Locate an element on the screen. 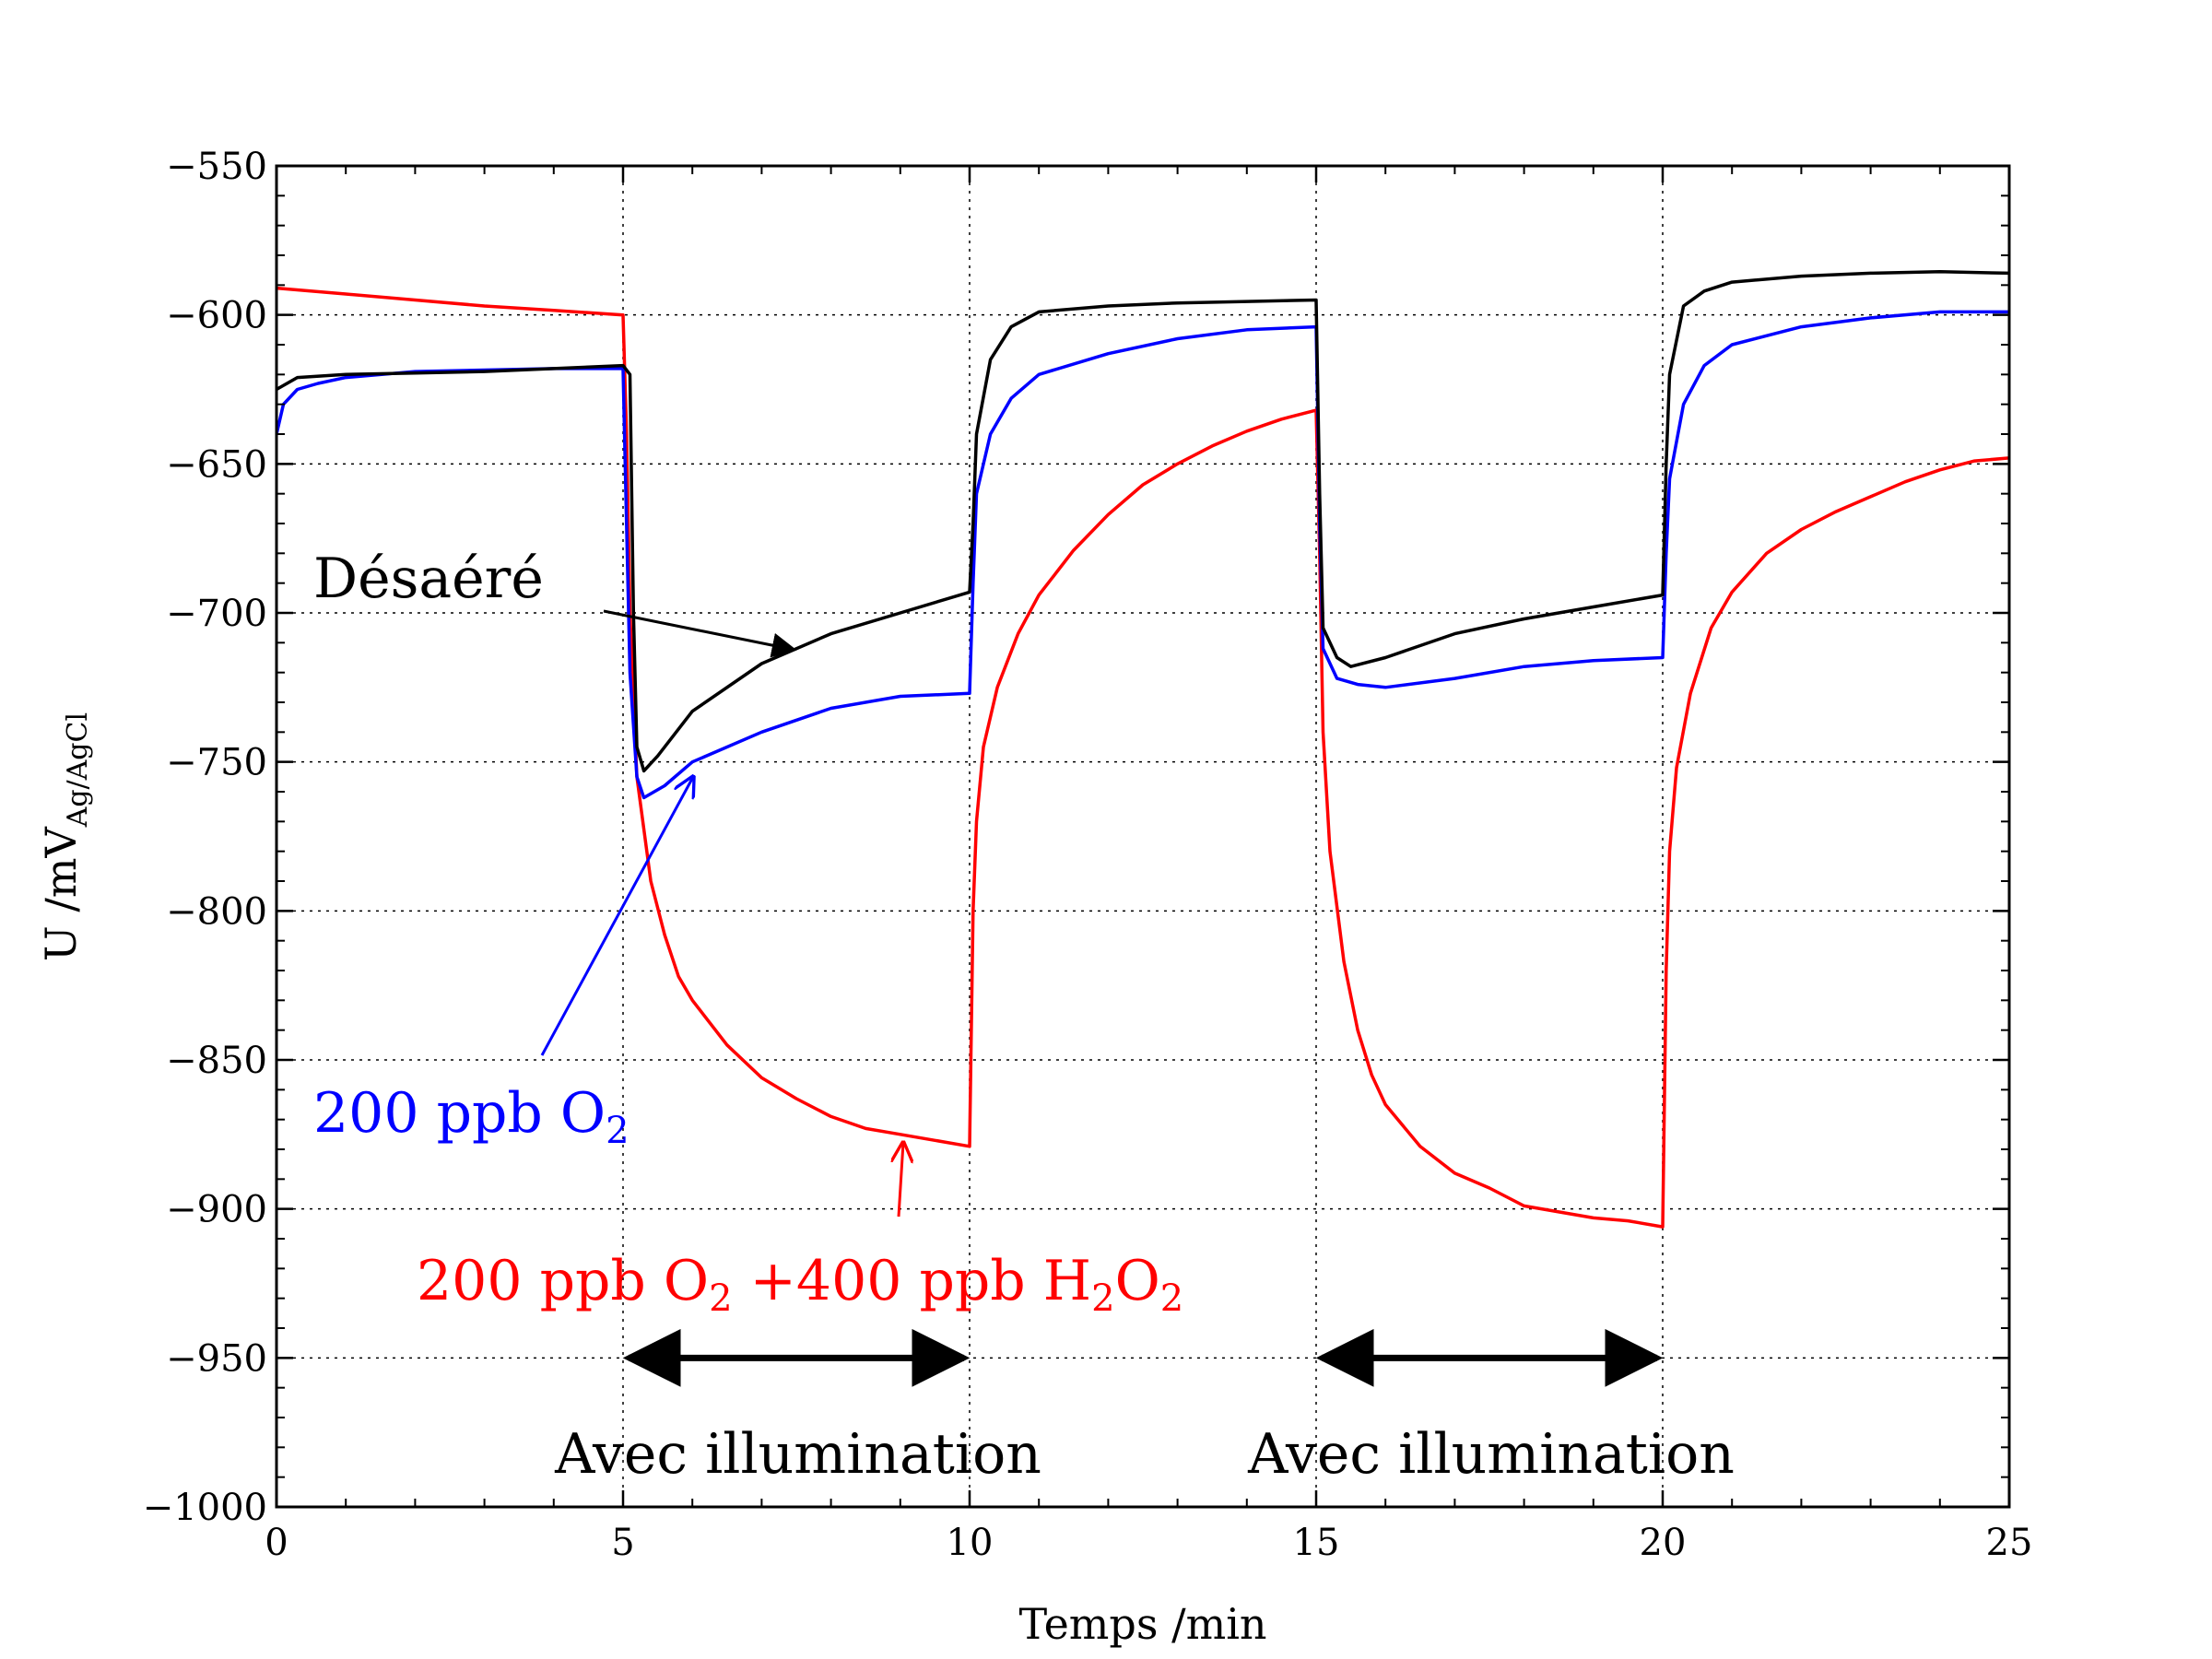 The height and width of the screenshot is (1659, 2212). o2-arrow is located at coordinates (616, 916).